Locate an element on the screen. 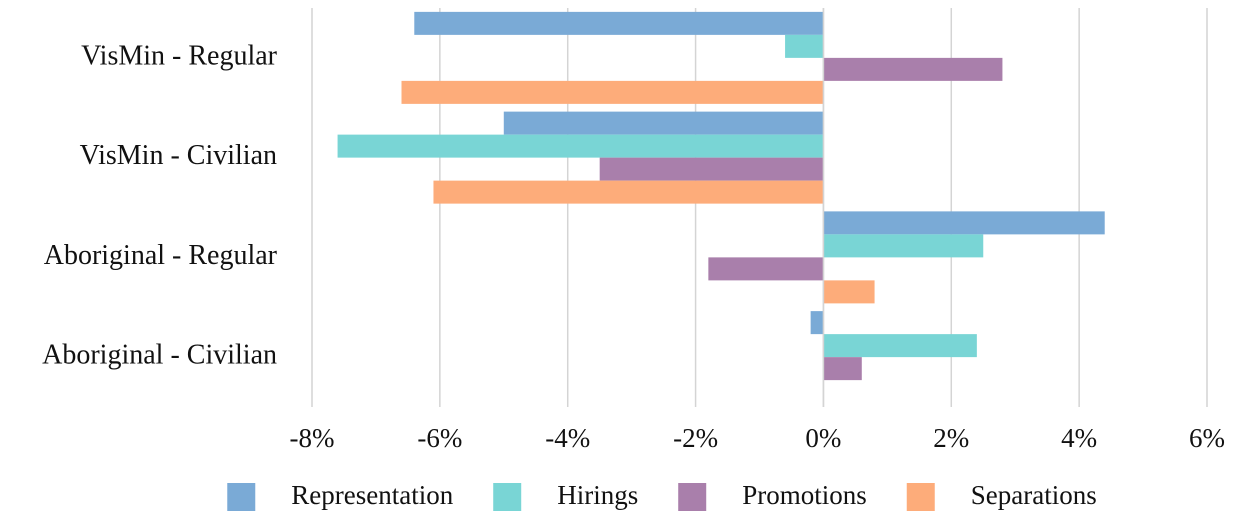 The width and height of the screenshot is (1235, 514). x-tick-label: 4% is located at coordinates (1079, 438).